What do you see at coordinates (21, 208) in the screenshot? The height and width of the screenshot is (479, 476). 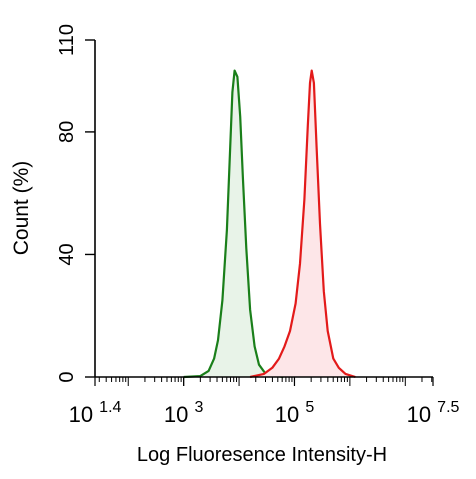 I see `y-axis-label: Count (%)` at bounding box center [21, 208].